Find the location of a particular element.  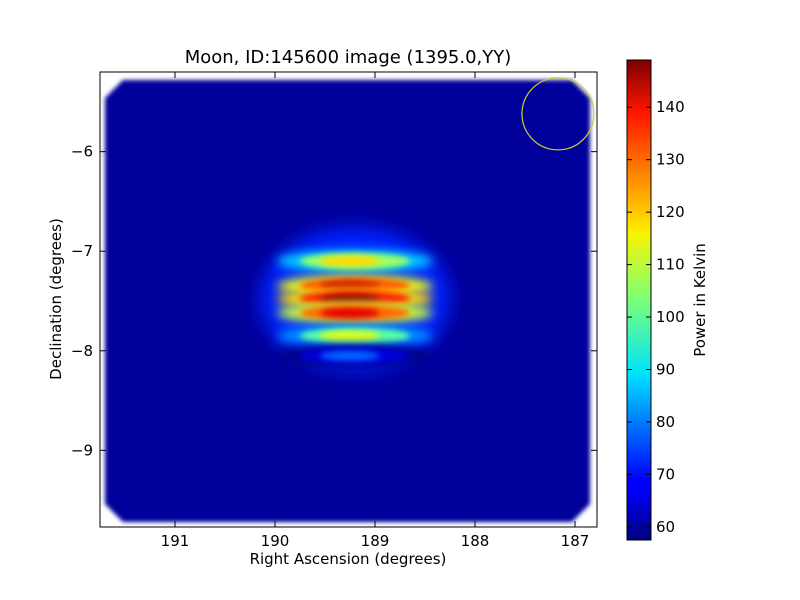

colorbar-tick-label-3: 90 is located at coordinates (665, 370).